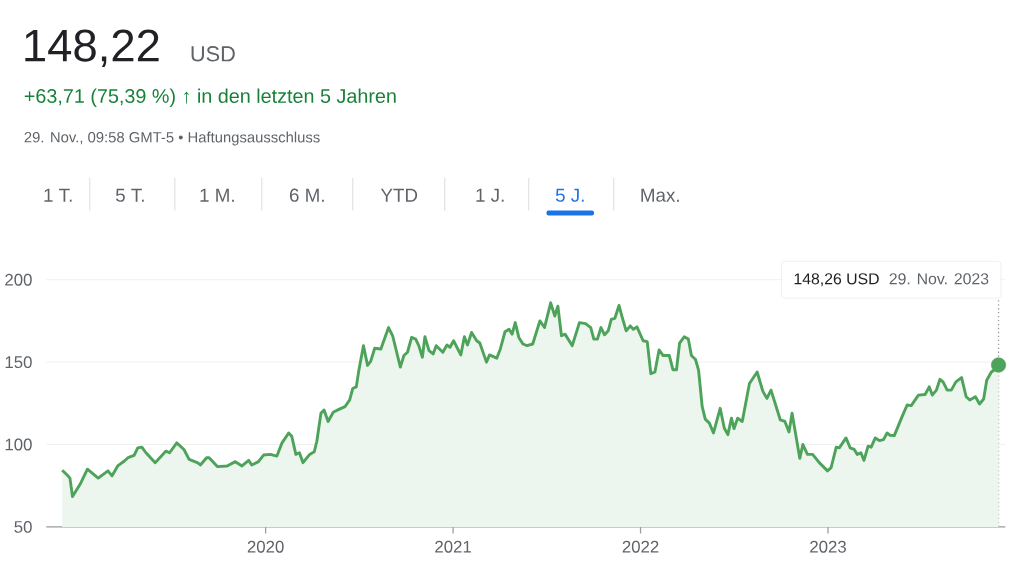 Image resolution: width=1024 pixels, height=578 pixels. What do you see at coordinates (92, 48) in the screenshot?
I see `chart-title: 148,22` at bounding box center [92, 48].